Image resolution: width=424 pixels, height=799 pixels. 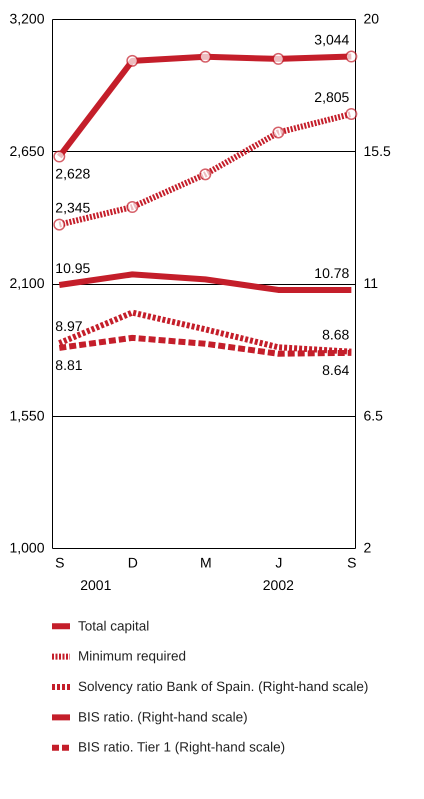 What do you see at coordinates (132, 656) in the screenshot?
I see `legend-label: Minimum required` at bounding box center [132, 656].